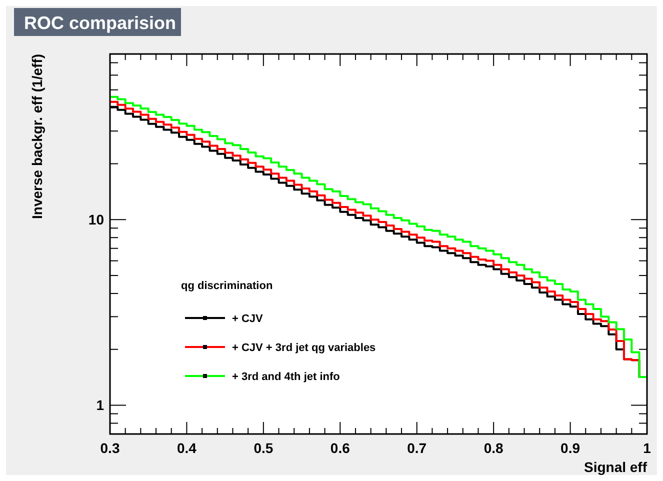 This screenshot has height=481, width=663. Describe the element at coordinates (616, 467) in the screenshot. I see `x-axis-title: Signal eff` at that location.